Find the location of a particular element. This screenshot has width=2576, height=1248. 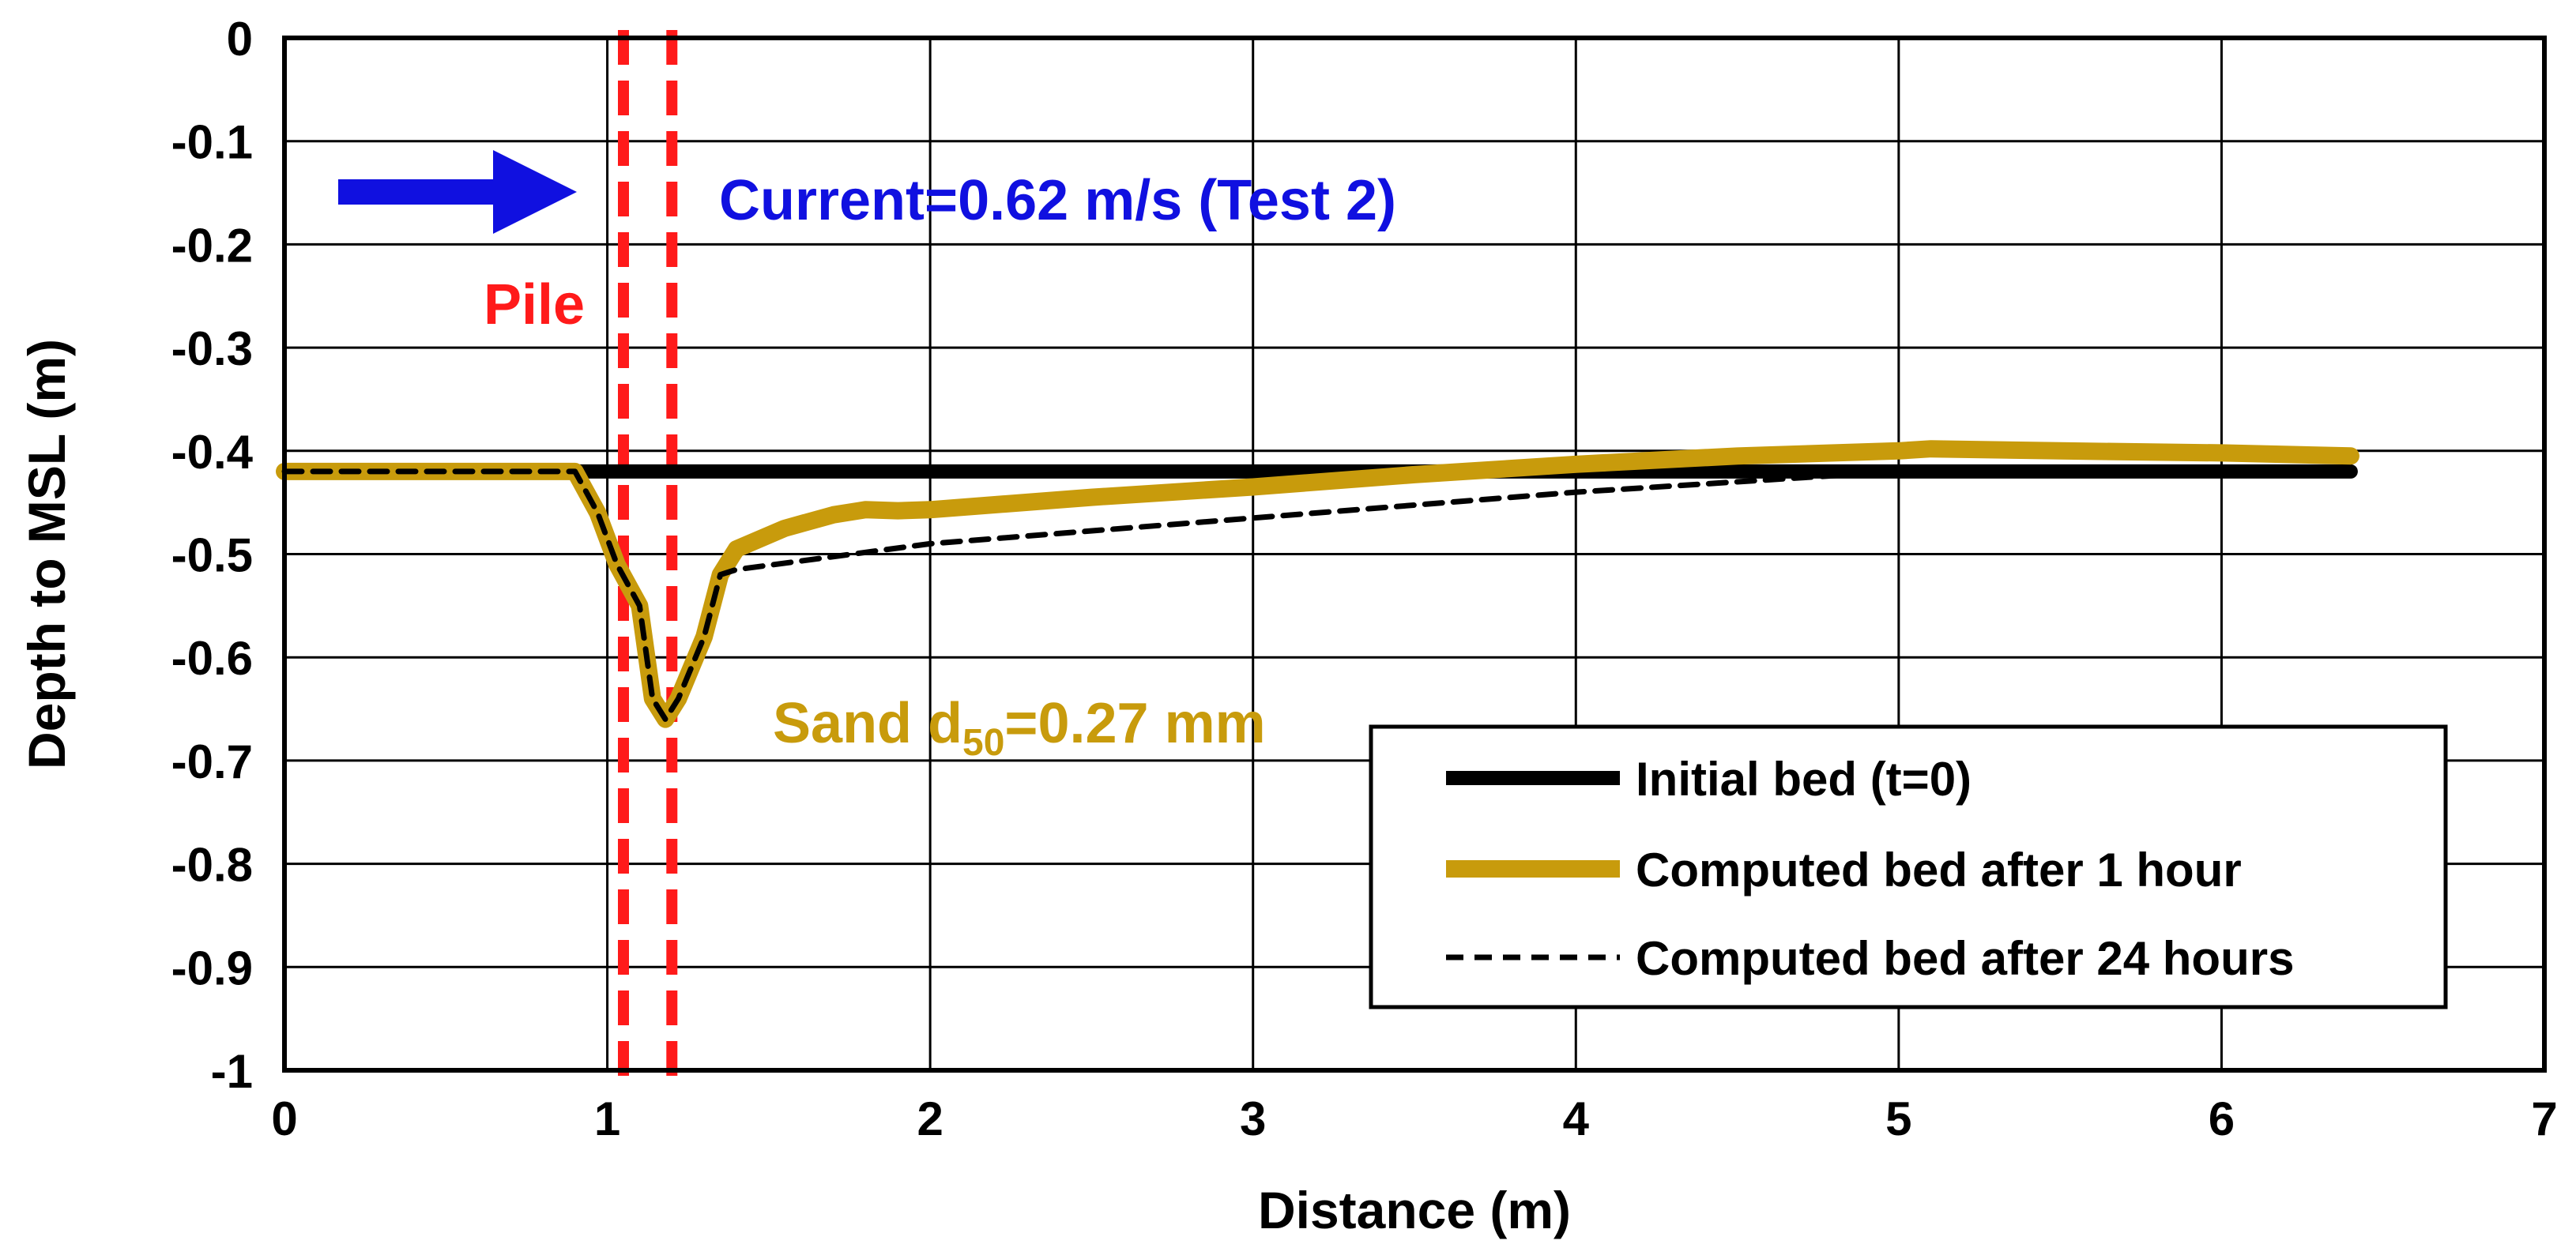

y-tick-label: -0.3 is located at coordinates (212, 348).